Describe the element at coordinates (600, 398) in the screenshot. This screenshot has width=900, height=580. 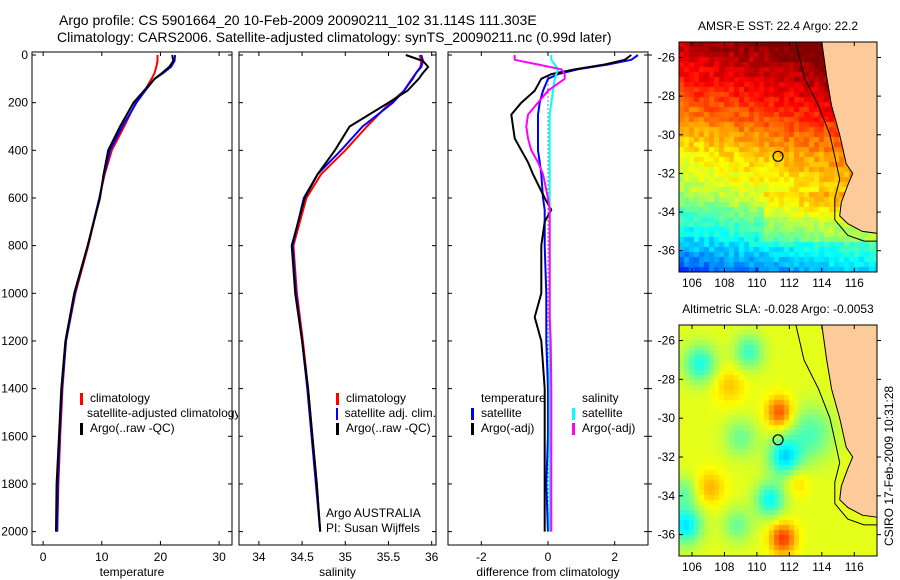
I see `legend-header: salinity` at that location.